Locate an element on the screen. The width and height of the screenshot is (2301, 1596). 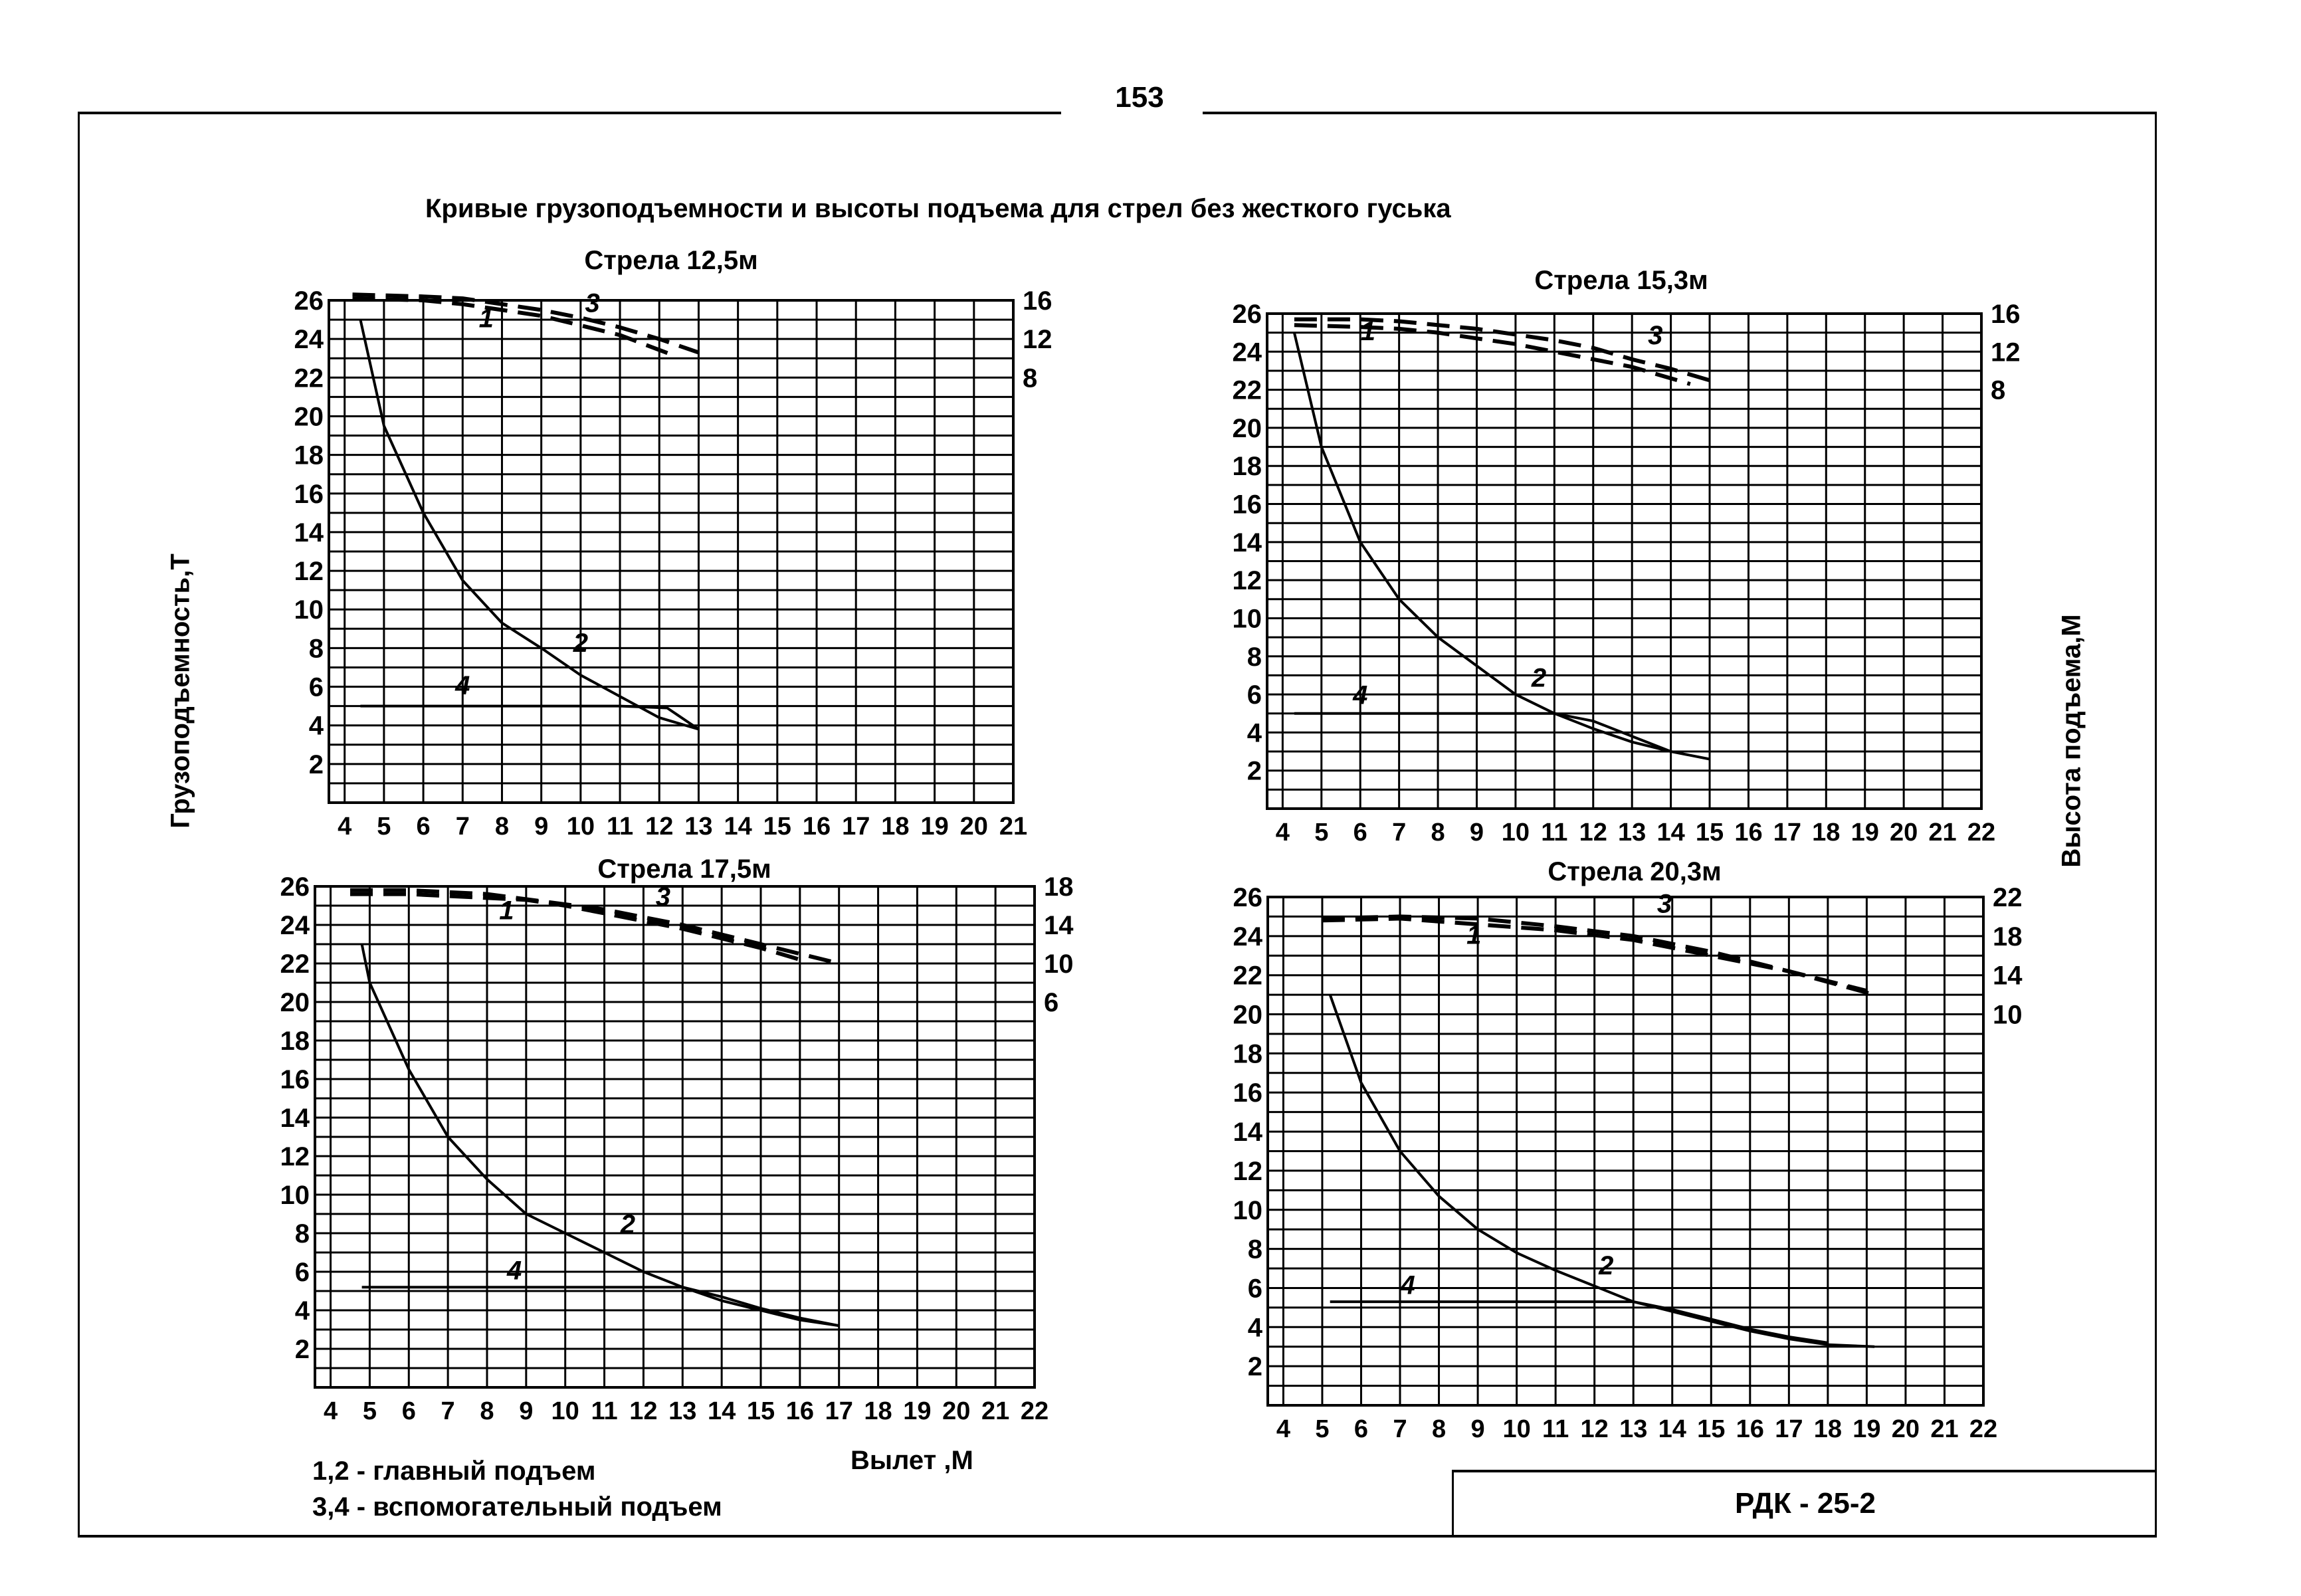
chart-1-title: Стрела 12,5м is located at coordinates (671, 260).